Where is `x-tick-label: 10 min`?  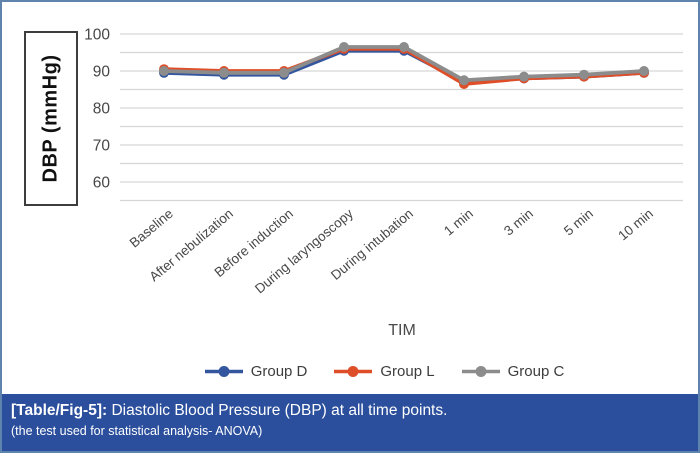
x-tick-label: 10 min is located at coordinates (635, 225).